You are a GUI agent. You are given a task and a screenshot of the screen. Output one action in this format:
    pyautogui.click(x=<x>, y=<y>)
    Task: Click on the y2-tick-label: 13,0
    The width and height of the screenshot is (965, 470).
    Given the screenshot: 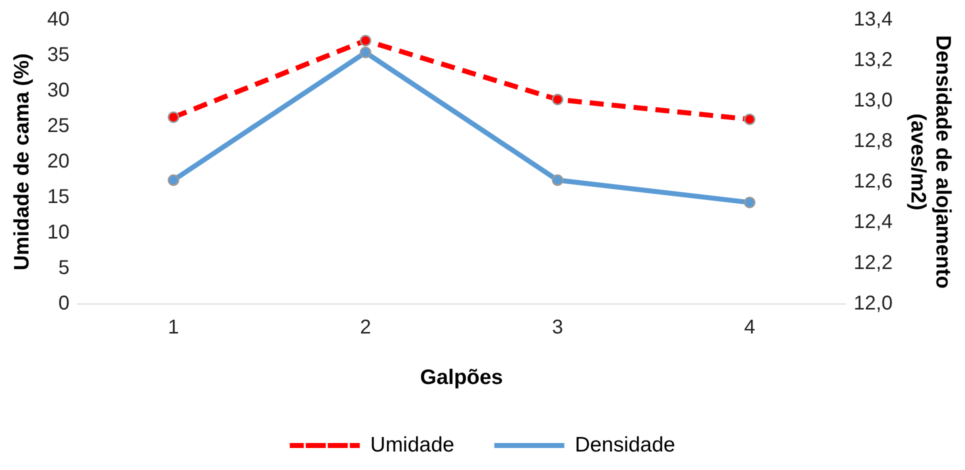 What is the action you would take?
    pyautogui.click(x=873, y=101)
    